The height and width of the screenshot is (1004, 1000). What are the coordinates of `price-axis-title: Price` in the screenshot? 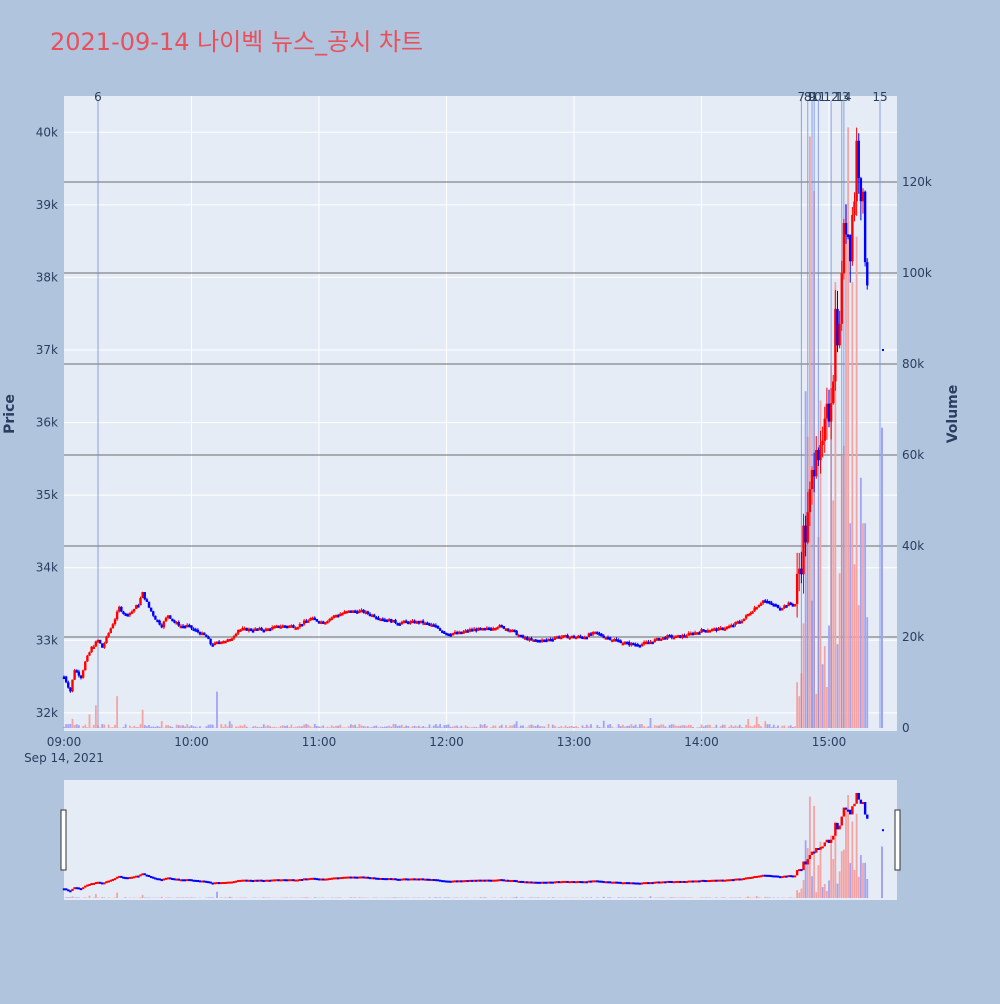 It's located at (10, 414).